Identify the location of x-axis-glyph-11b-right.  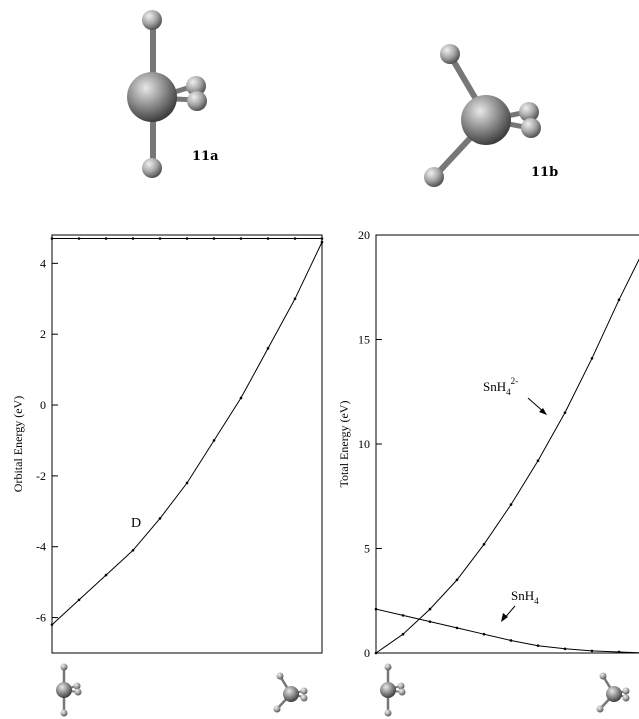
(613, 692).